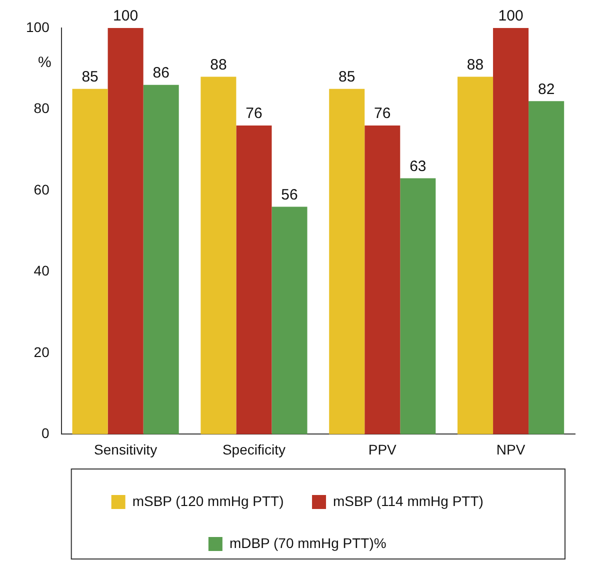 Image resolution: width=593 pixels, height=567 pixels. Describe the element at coordinates (307, 542) in the screenshot. I see `legend-label: mDBP (70 mmHg PTT)%` at that location.